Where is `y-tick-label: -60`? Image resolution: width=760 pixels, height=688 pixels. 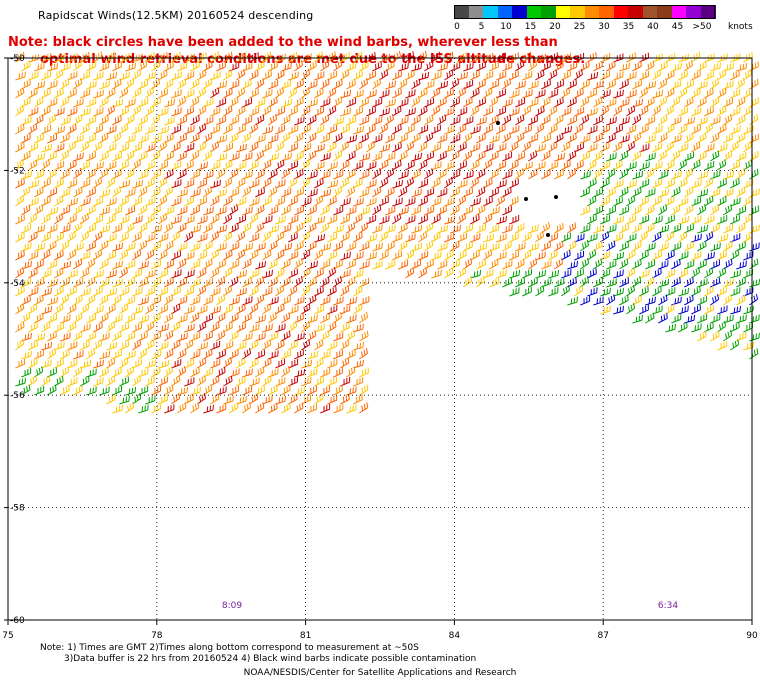 y-tick-label: -60 is located at coordinates (17, 621).